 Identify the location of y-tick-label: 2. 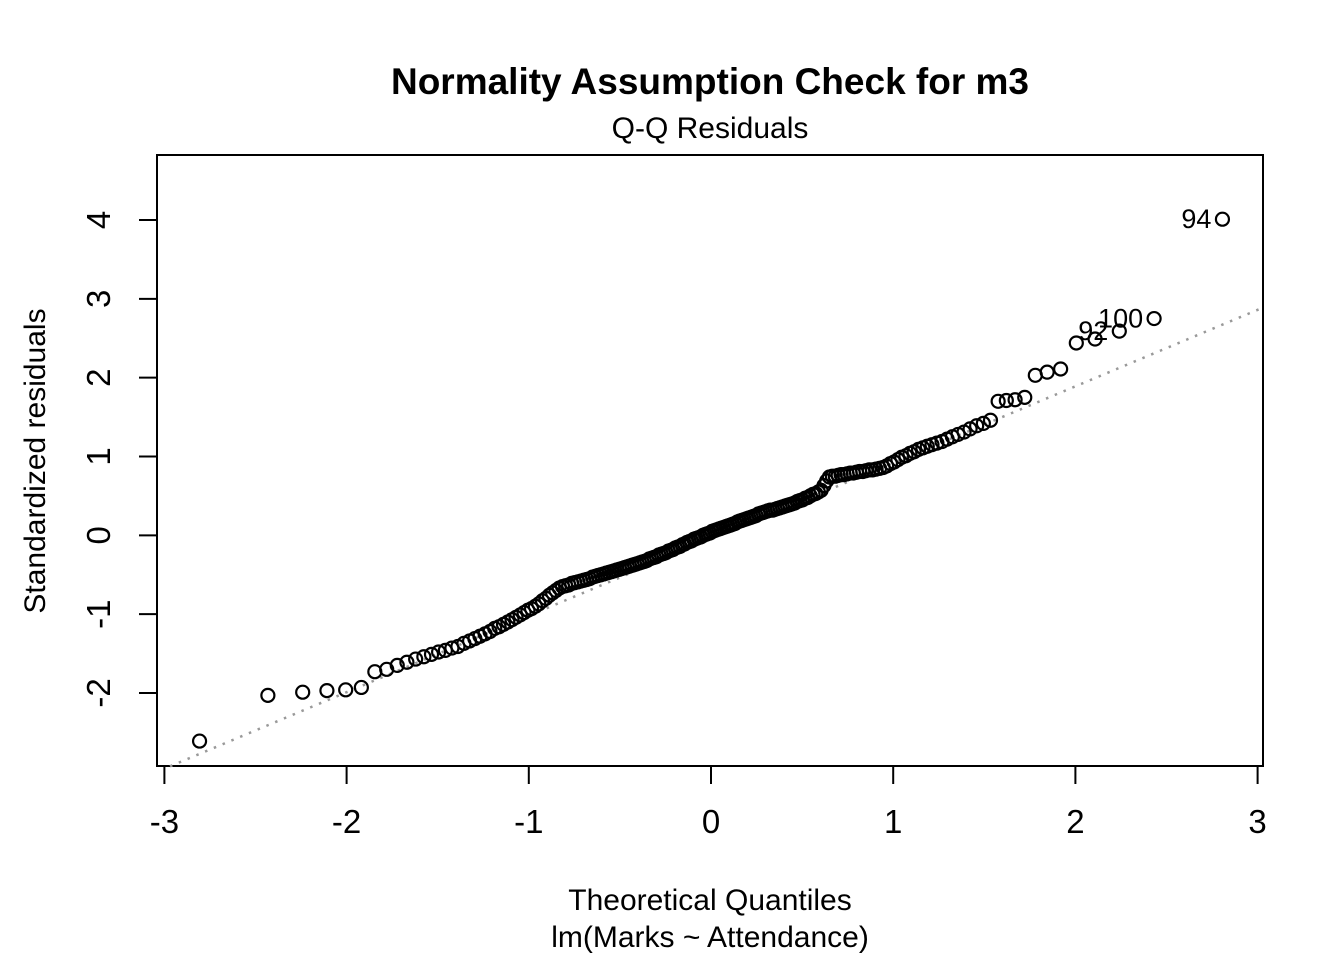
(98, 377).